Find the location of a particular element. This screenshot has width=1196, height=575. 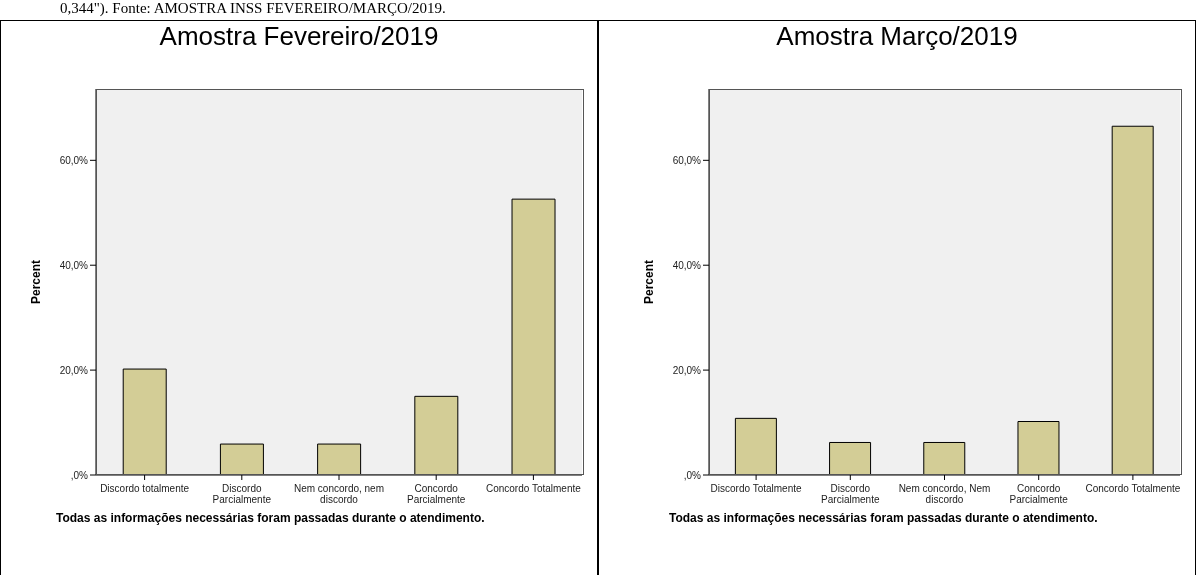

text: 0,344"). Fonte: AMOSTRA INSS FEVEREIRO/MARÇO/2019. is located at coordinates (253, 8).